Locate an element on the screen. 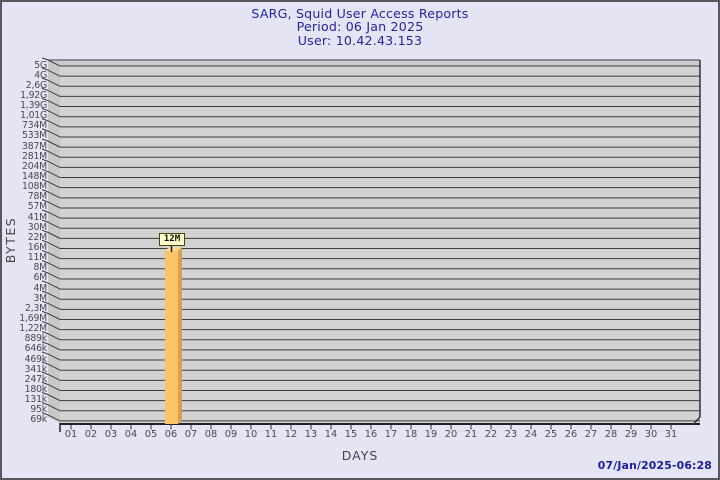  y-tick-label: 5G is located at coordinates (40, 65).